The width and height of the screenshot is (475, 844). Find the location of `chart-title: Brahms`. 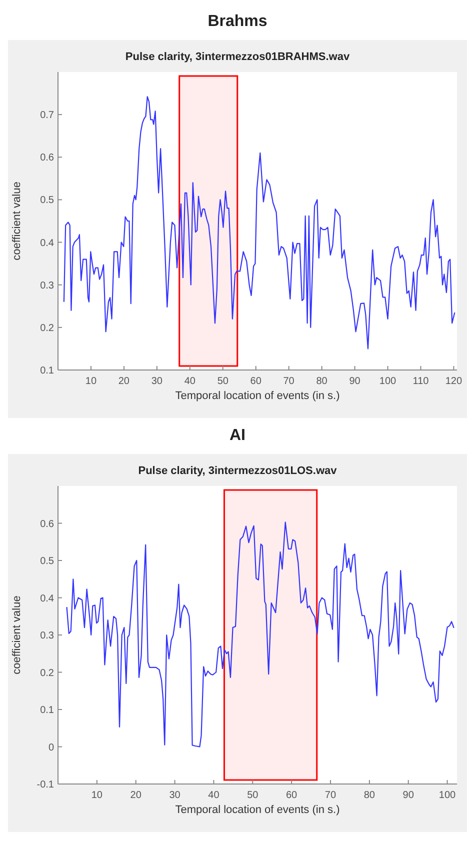

chart-title: Brahms is located at coordinates (238, 21).